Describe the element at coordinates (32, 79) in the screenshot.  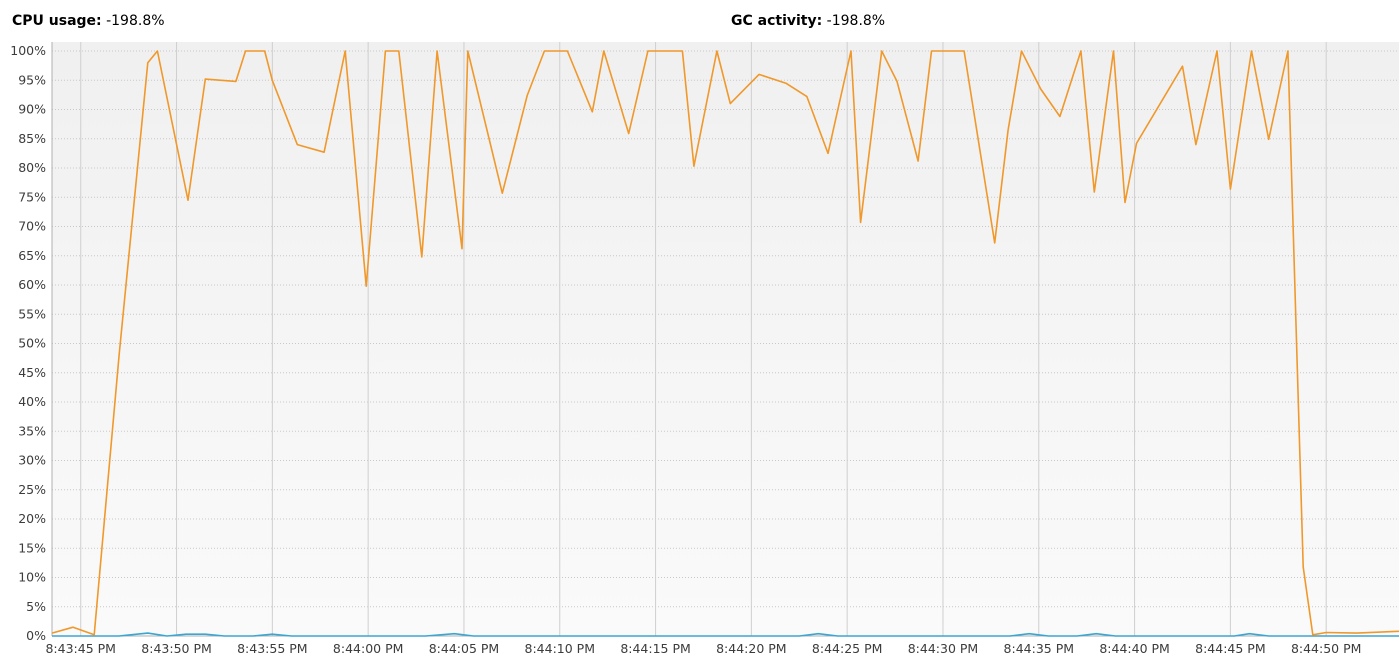
I see `y-tick-label: 95%` at that location.